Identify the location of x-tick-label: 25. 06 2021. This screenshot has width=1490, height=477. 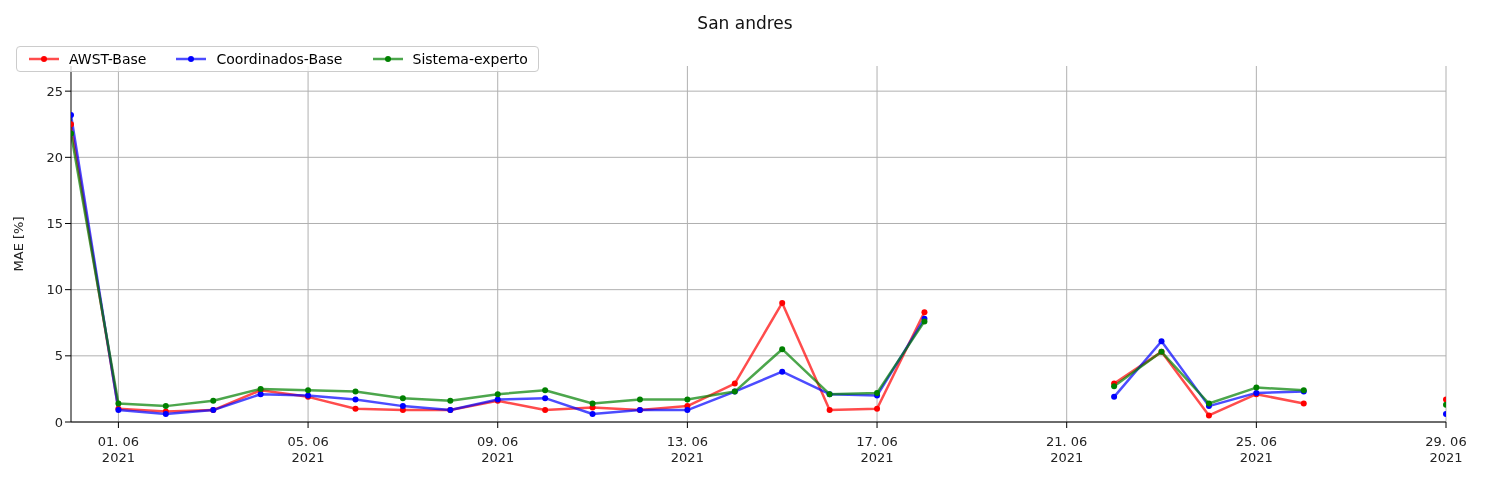
(1256, 449).